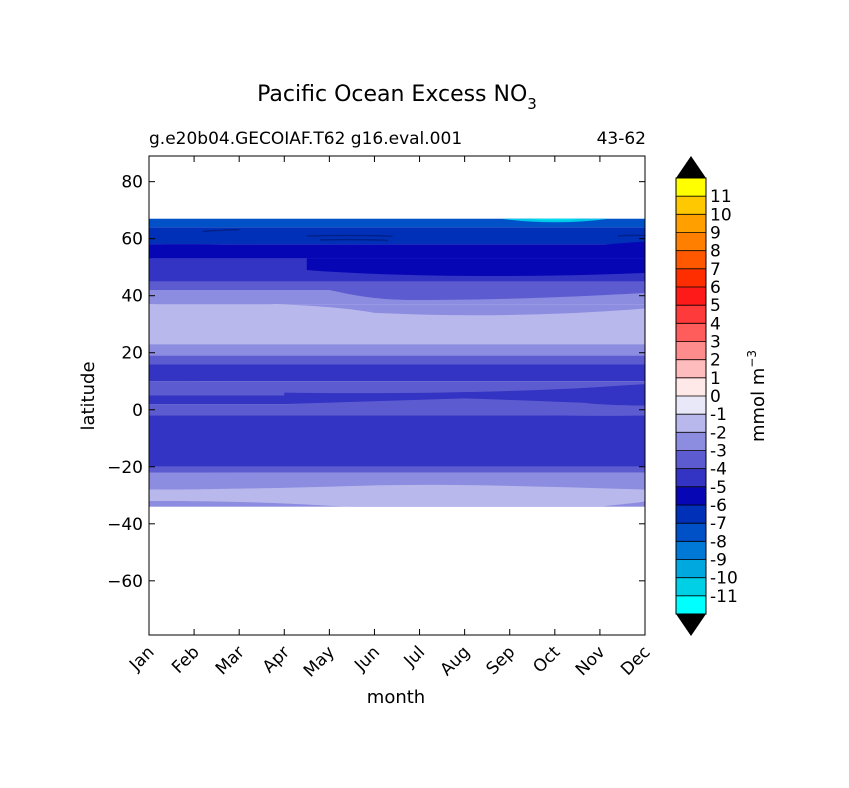 The image size is (849, 788). Describe the element at coordinates (125, 525) in the screenshot. I see `y-tick-label: −40` at that location.